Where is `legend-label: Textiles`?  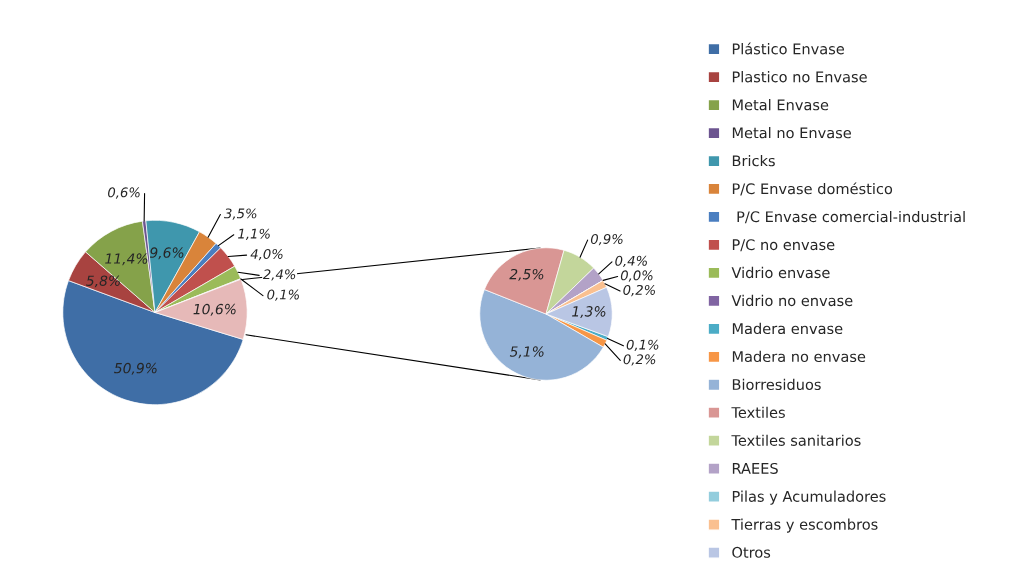
legend-label: Textiles is located at coordinates (758, 412).